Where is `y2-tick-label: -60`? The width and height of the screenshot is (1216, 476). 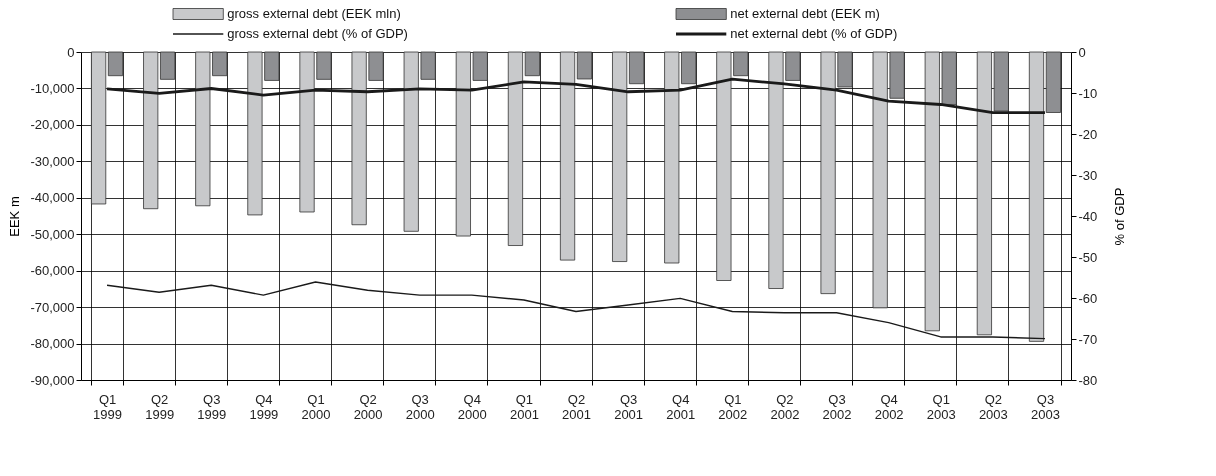 y2-tick-label: -60 is located at coordinates (1088, 298).